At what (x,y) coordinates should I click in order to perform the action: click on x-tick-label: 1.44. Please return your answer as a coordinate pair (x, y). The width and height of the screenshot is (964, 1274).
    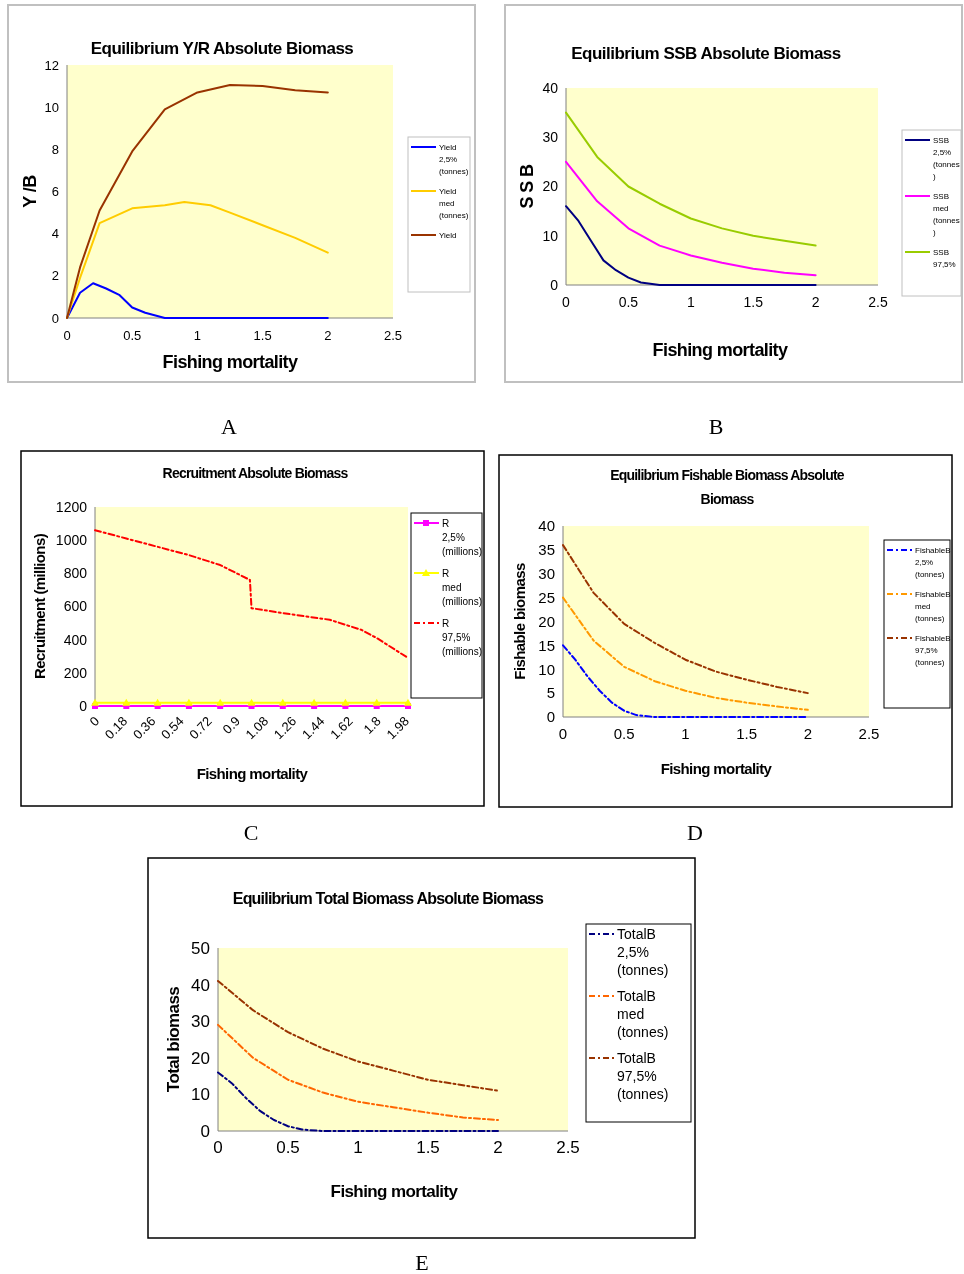
    Looking at the image, I should click on (313, 728).